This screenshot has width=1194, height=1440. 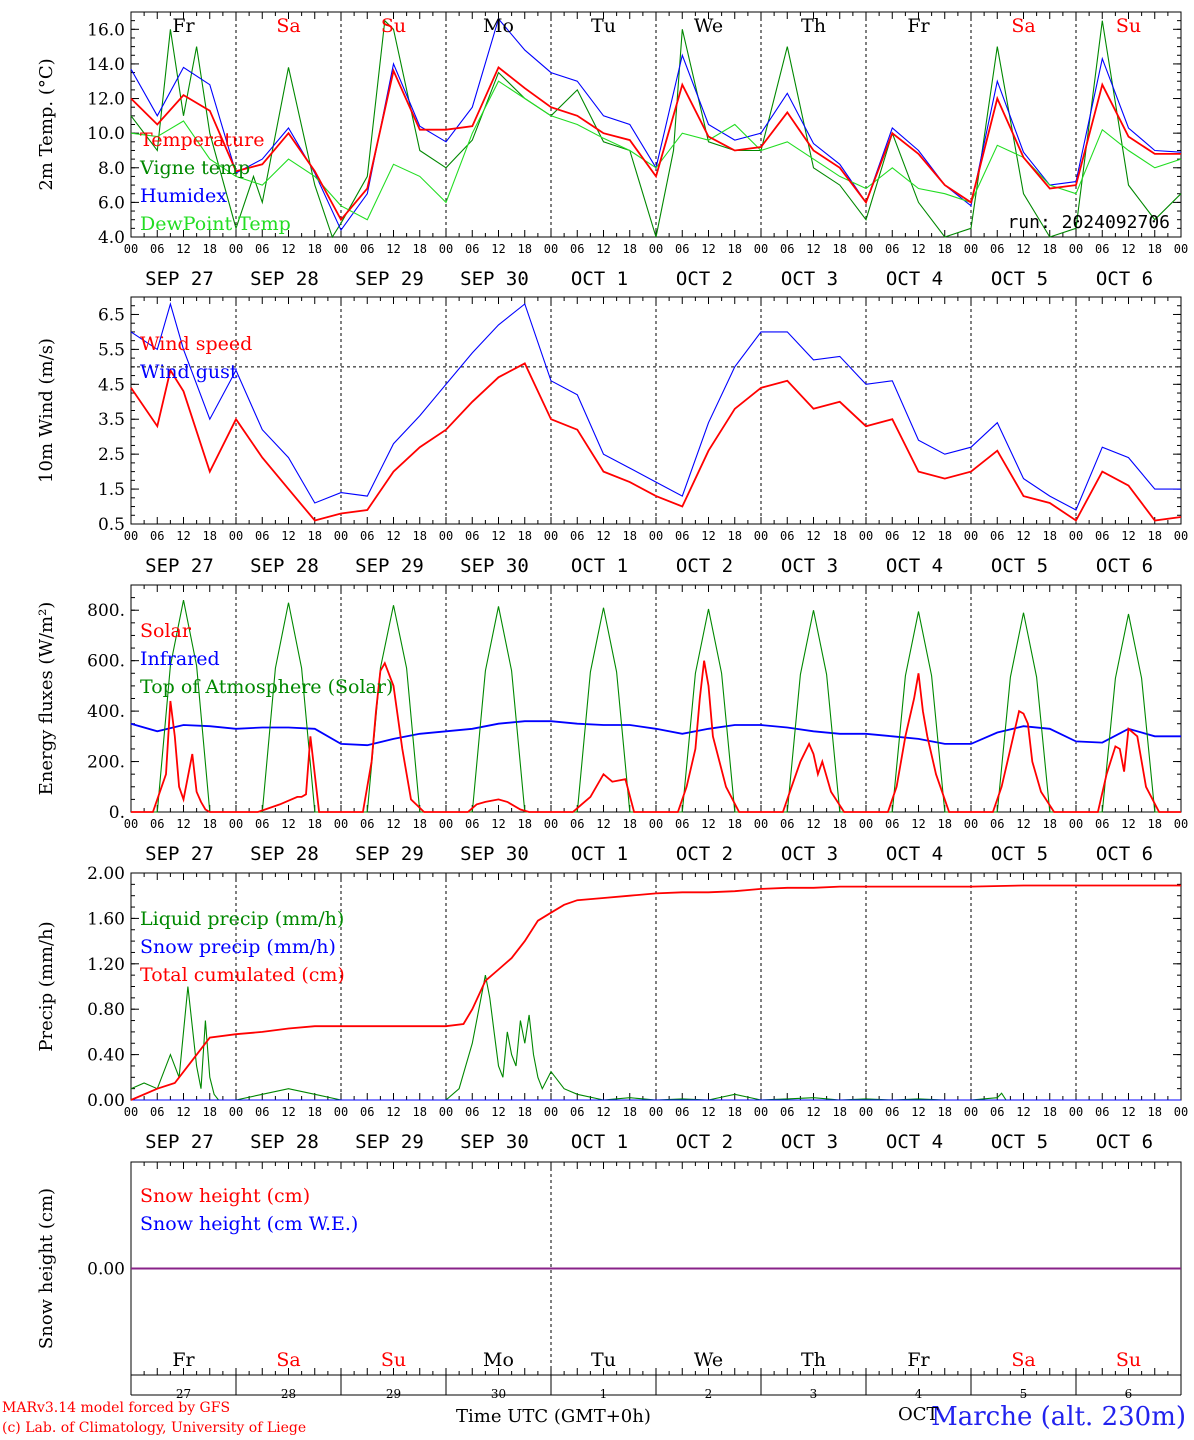 What do you see at coordinates (189, 372) in the screenshot?
I see `legend-entry: Wind gust` at bounding box center [189, 372].